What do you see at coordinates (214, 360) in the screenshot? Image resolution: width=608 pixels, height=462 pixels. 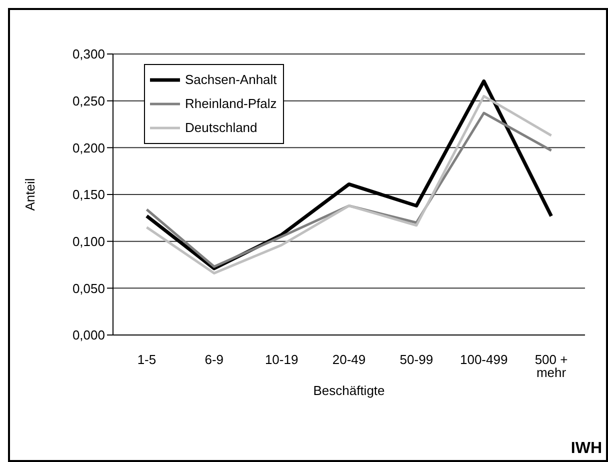 I see `x-tick-label: 6-9` at bounding box center [214, 360].